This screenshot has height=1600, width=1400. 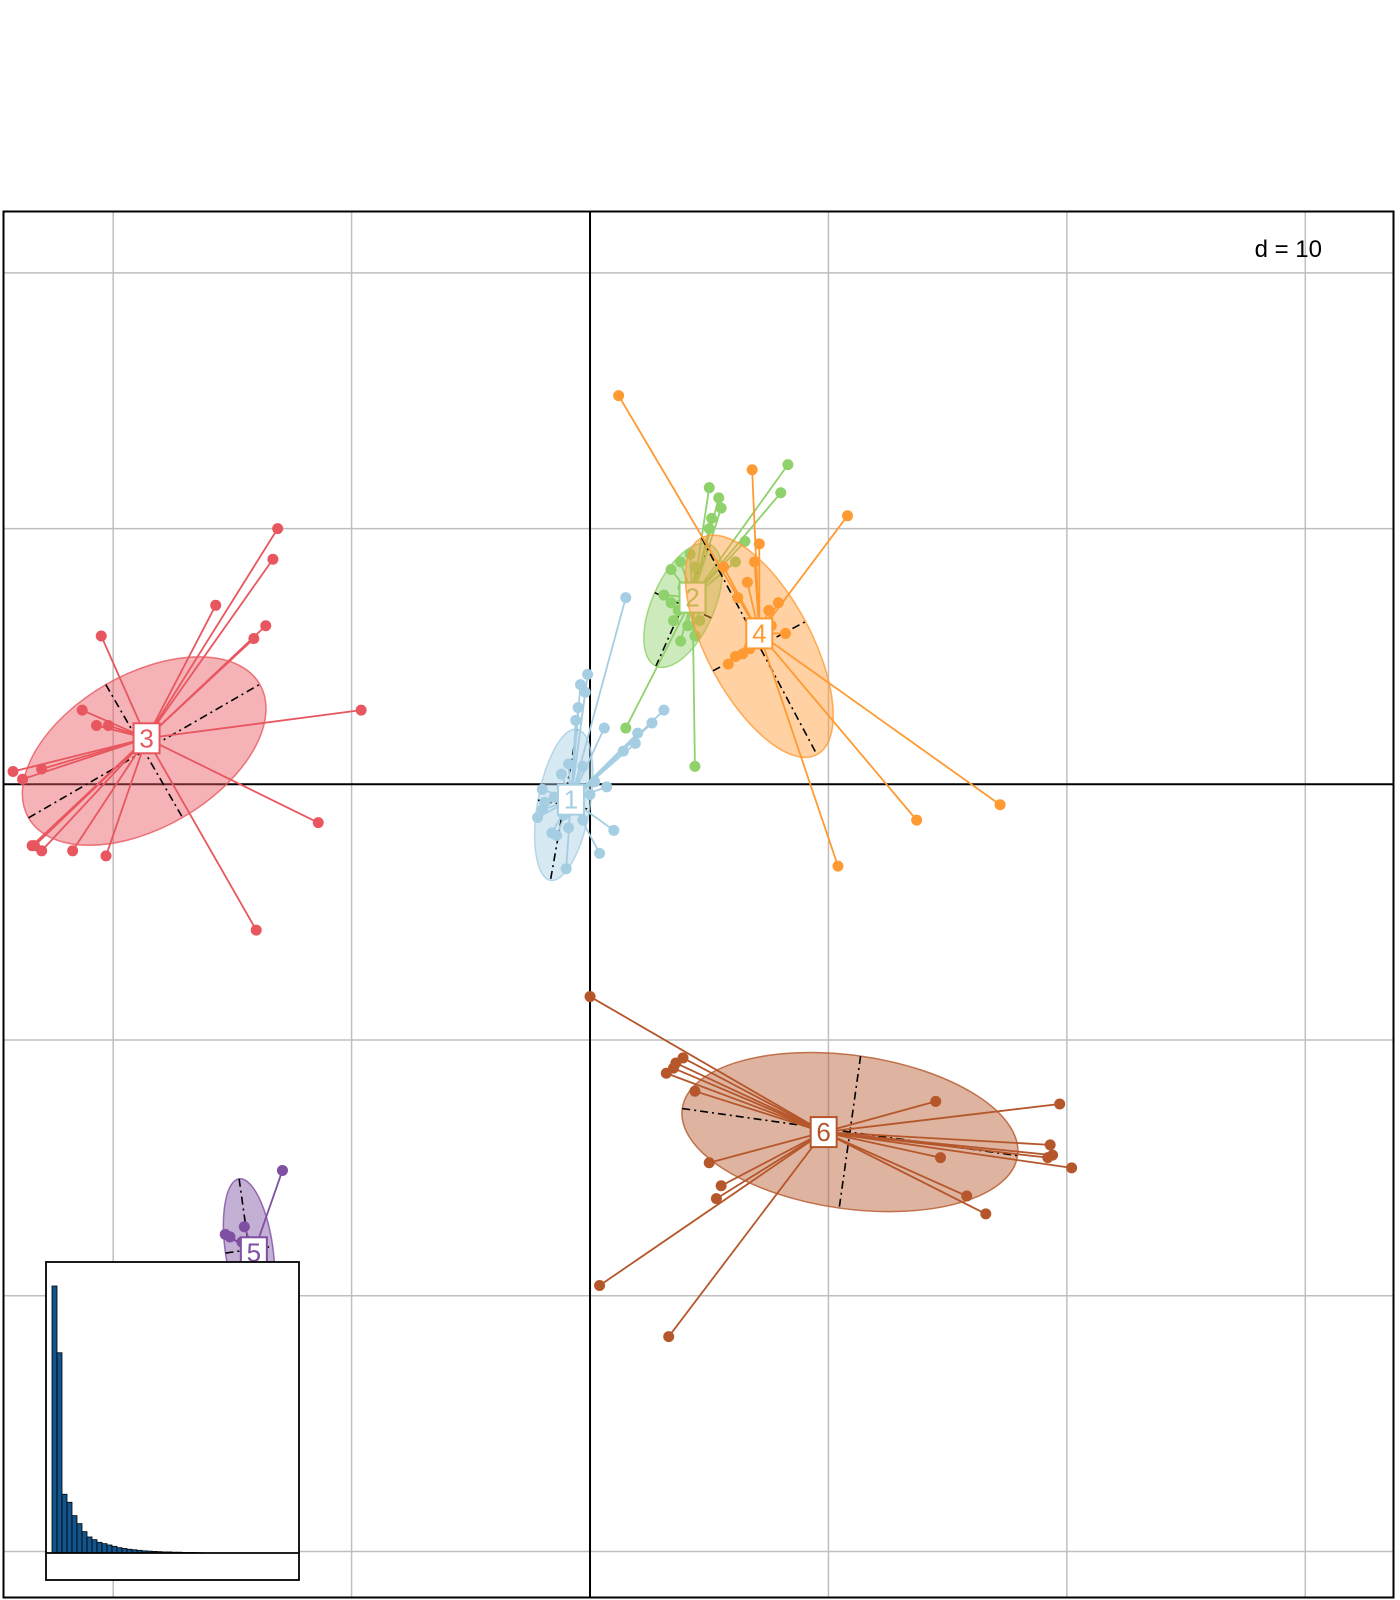 I want to click on eigenvalue-inset, so click(x=172, y=1421).